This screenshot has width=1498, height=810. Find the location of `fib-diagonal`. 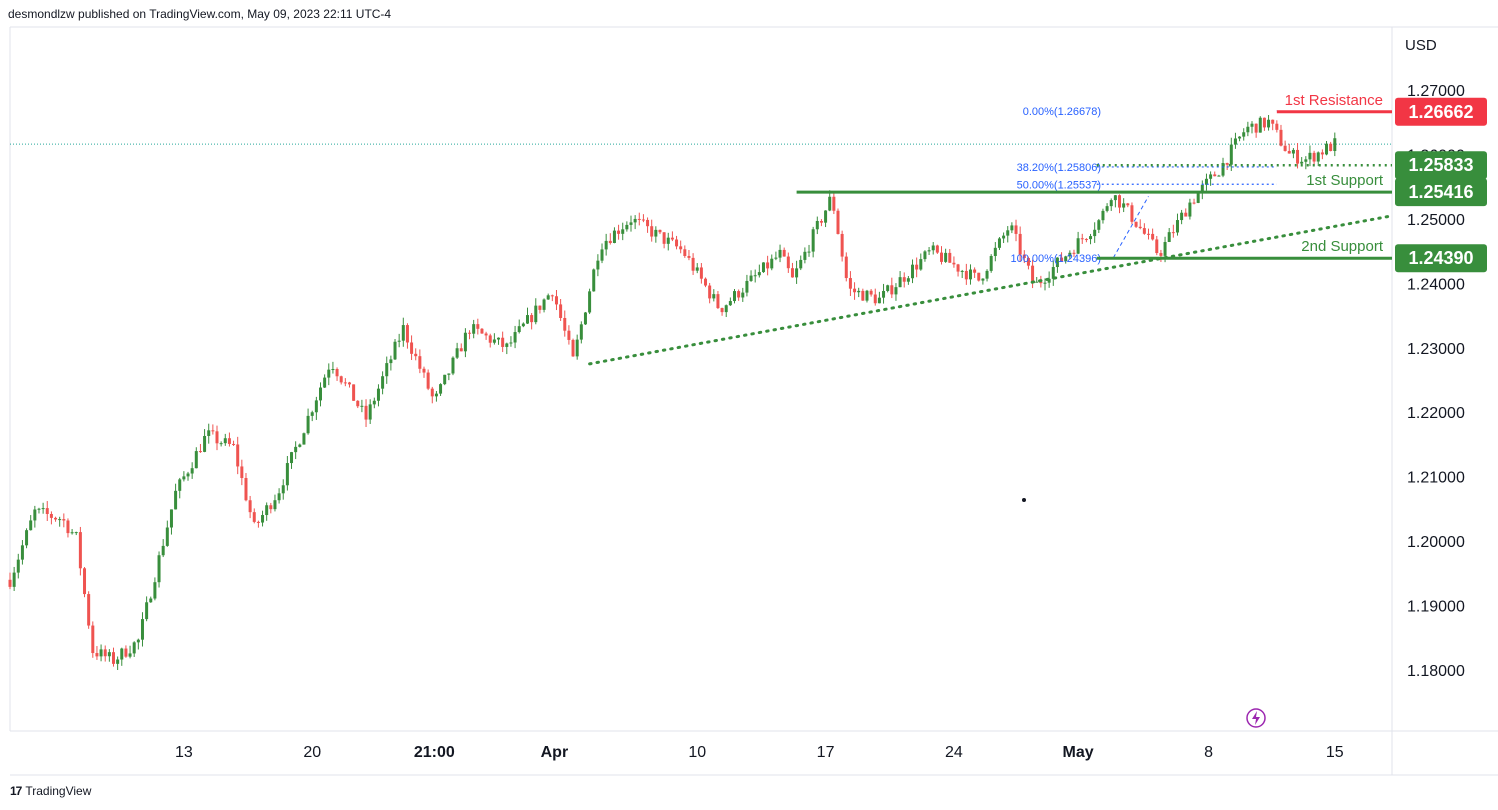

fib-diagonal is located at coordinates (1130, 227).